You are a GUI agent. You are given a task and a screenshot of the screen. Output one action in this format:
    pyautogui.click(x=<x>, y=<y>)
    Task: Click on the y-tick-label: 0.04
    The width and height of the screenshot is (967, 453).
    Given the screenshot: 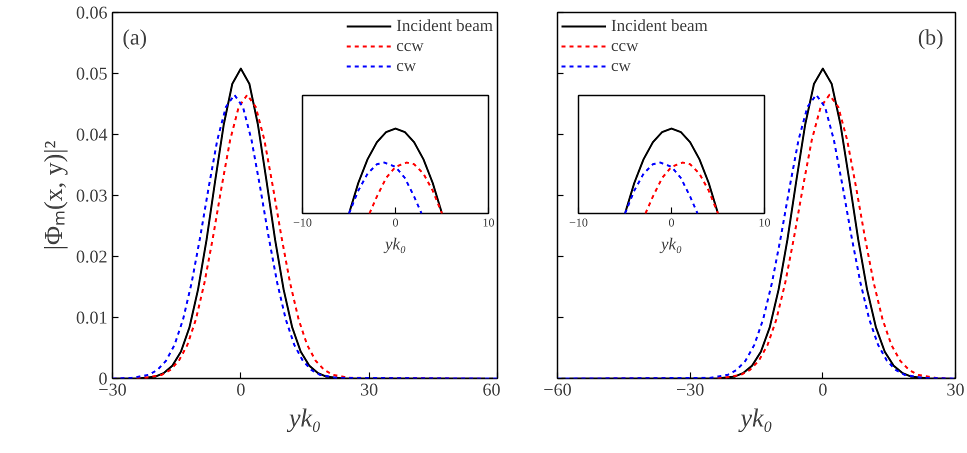 What is the action you would take?
    pyautogui.click(x=92, y=134)
    